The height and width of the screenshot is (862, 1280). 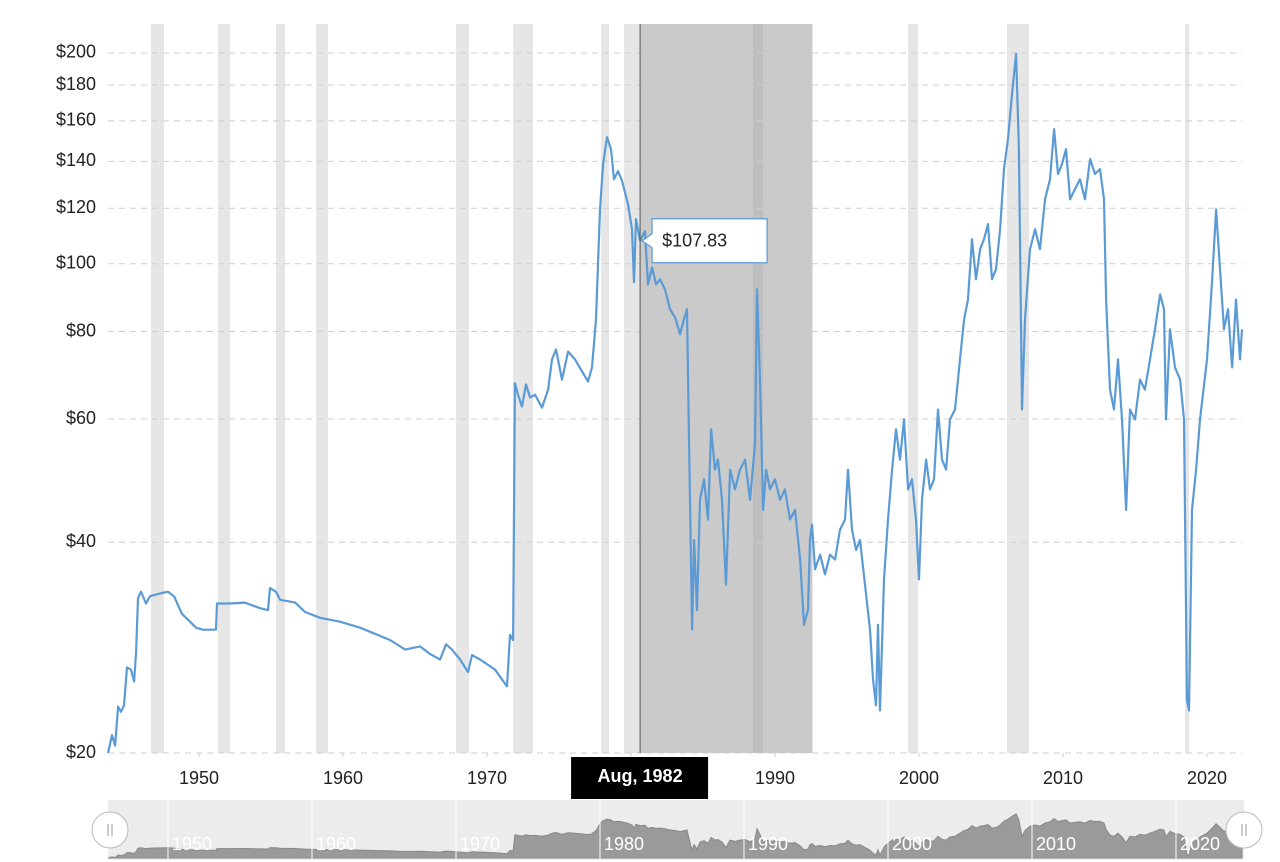 What do you see at coordinates (768, 844) in the screenshot?
I see `navigator-label: 1990` at bounding box center [768, 844].